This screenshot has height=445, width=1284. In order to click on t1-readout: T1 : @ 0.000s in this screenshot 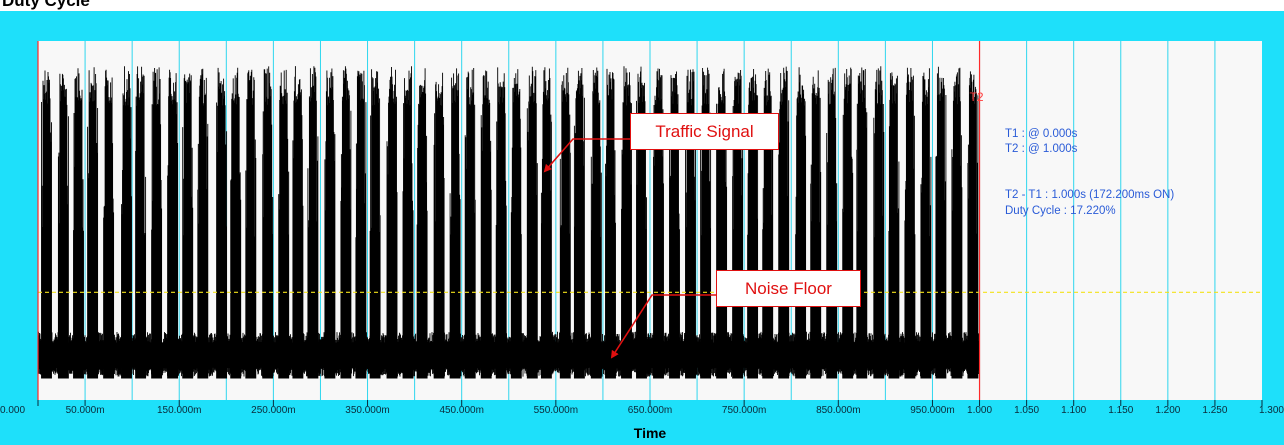, I will do `click(1041, 134)`.